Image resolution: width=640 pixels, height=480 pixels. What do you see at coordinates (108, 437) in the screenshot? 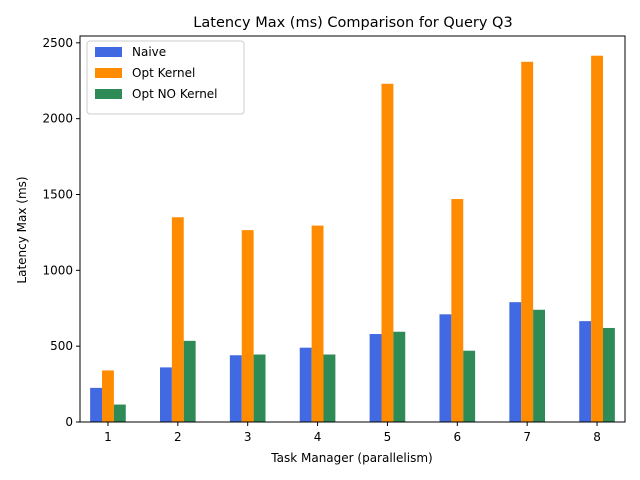
I see `x-tick-label-0: 1` at bounding box center [108, 437].